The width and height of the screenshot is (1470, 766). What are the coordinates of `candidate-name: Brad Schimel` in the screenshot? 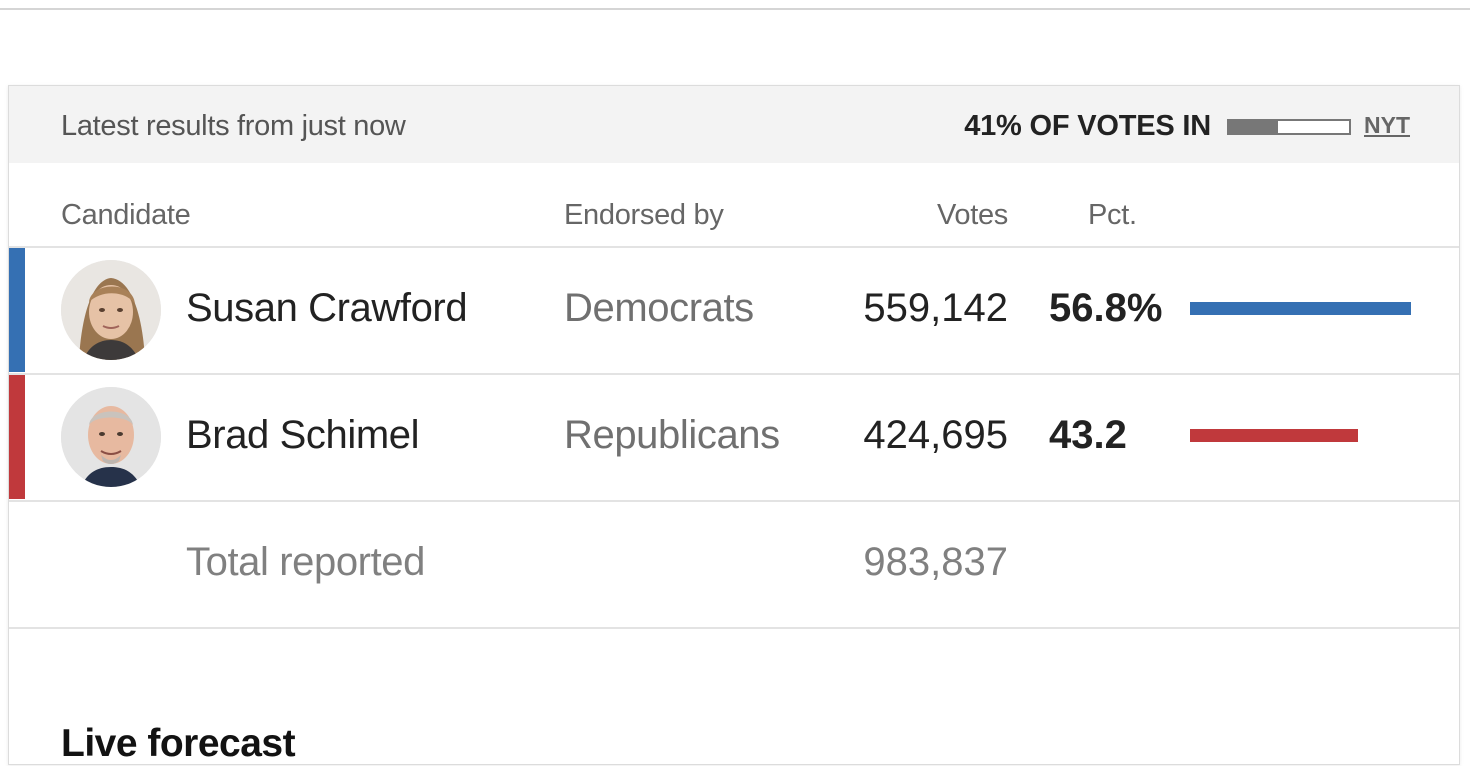 It's located at (303, 435).